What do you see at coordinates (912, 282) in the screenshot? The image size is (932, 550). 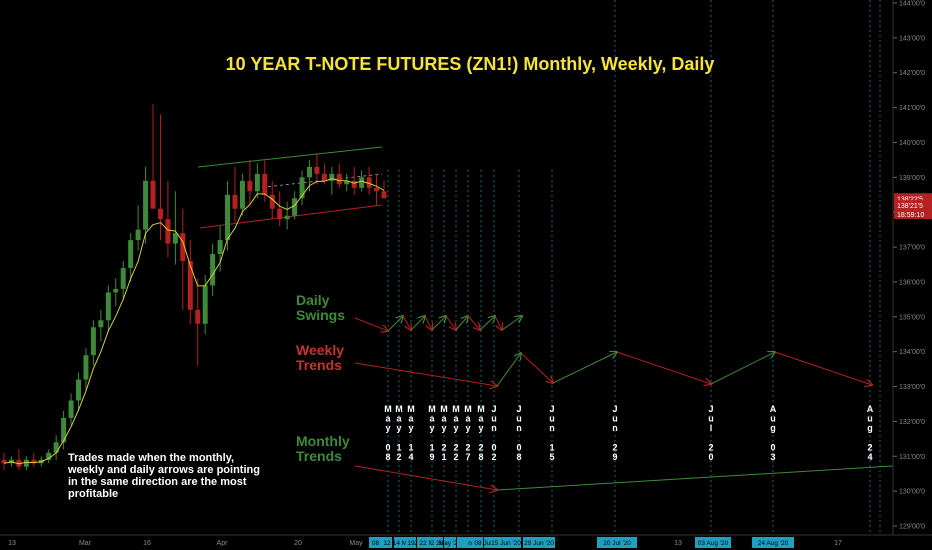 I see `price-tick-label: 136'00'0` at bounding box center [912, 282].